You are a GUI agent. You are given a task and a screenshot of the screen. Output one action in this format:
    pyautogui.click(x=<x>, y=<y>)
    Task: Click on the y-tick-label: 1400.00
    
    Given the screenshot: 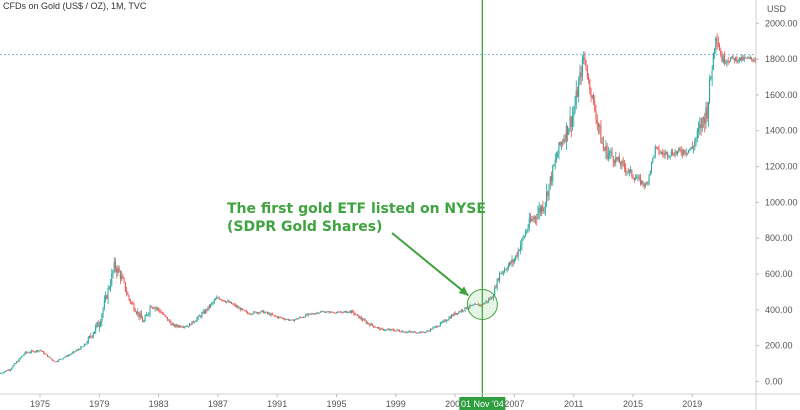 What is the action you would take?
    pyautogui.click(x=781, y=131)
    